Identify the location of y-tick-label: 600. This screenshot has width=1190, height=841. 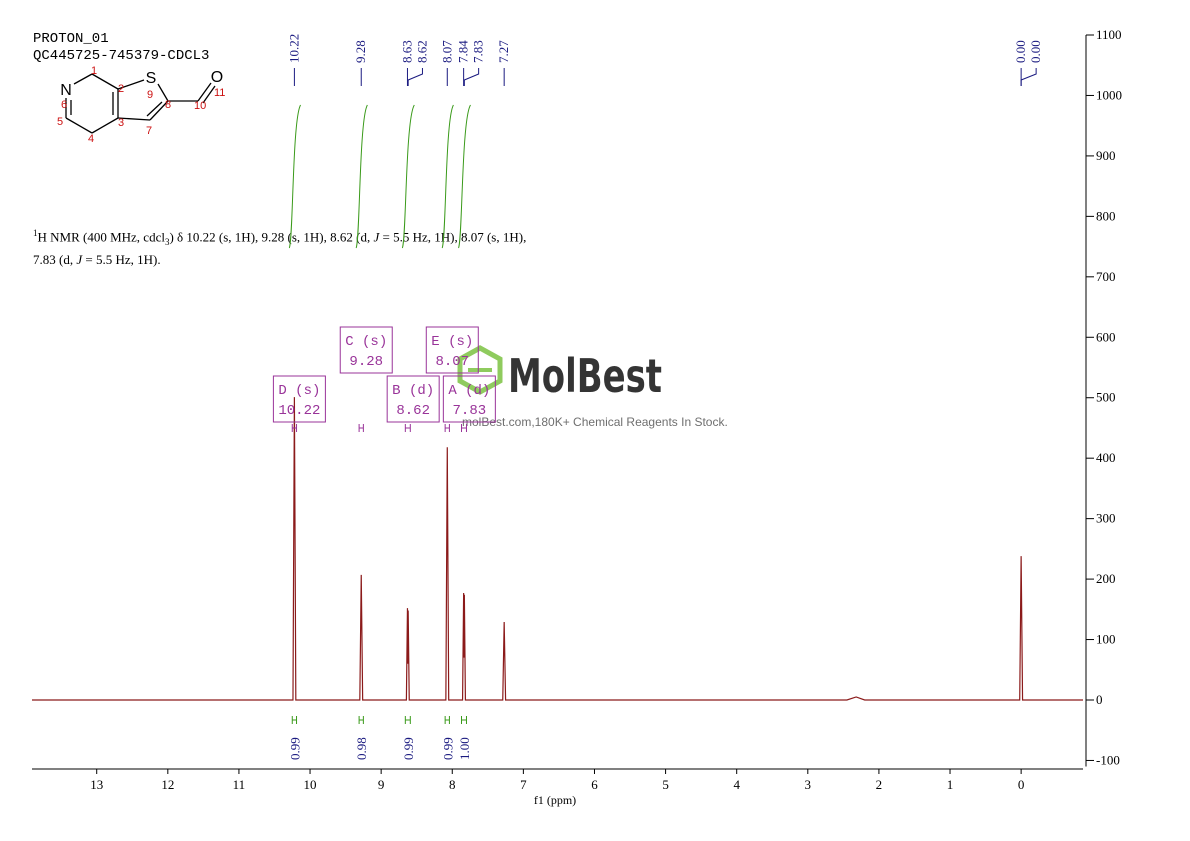
(1106, 336).